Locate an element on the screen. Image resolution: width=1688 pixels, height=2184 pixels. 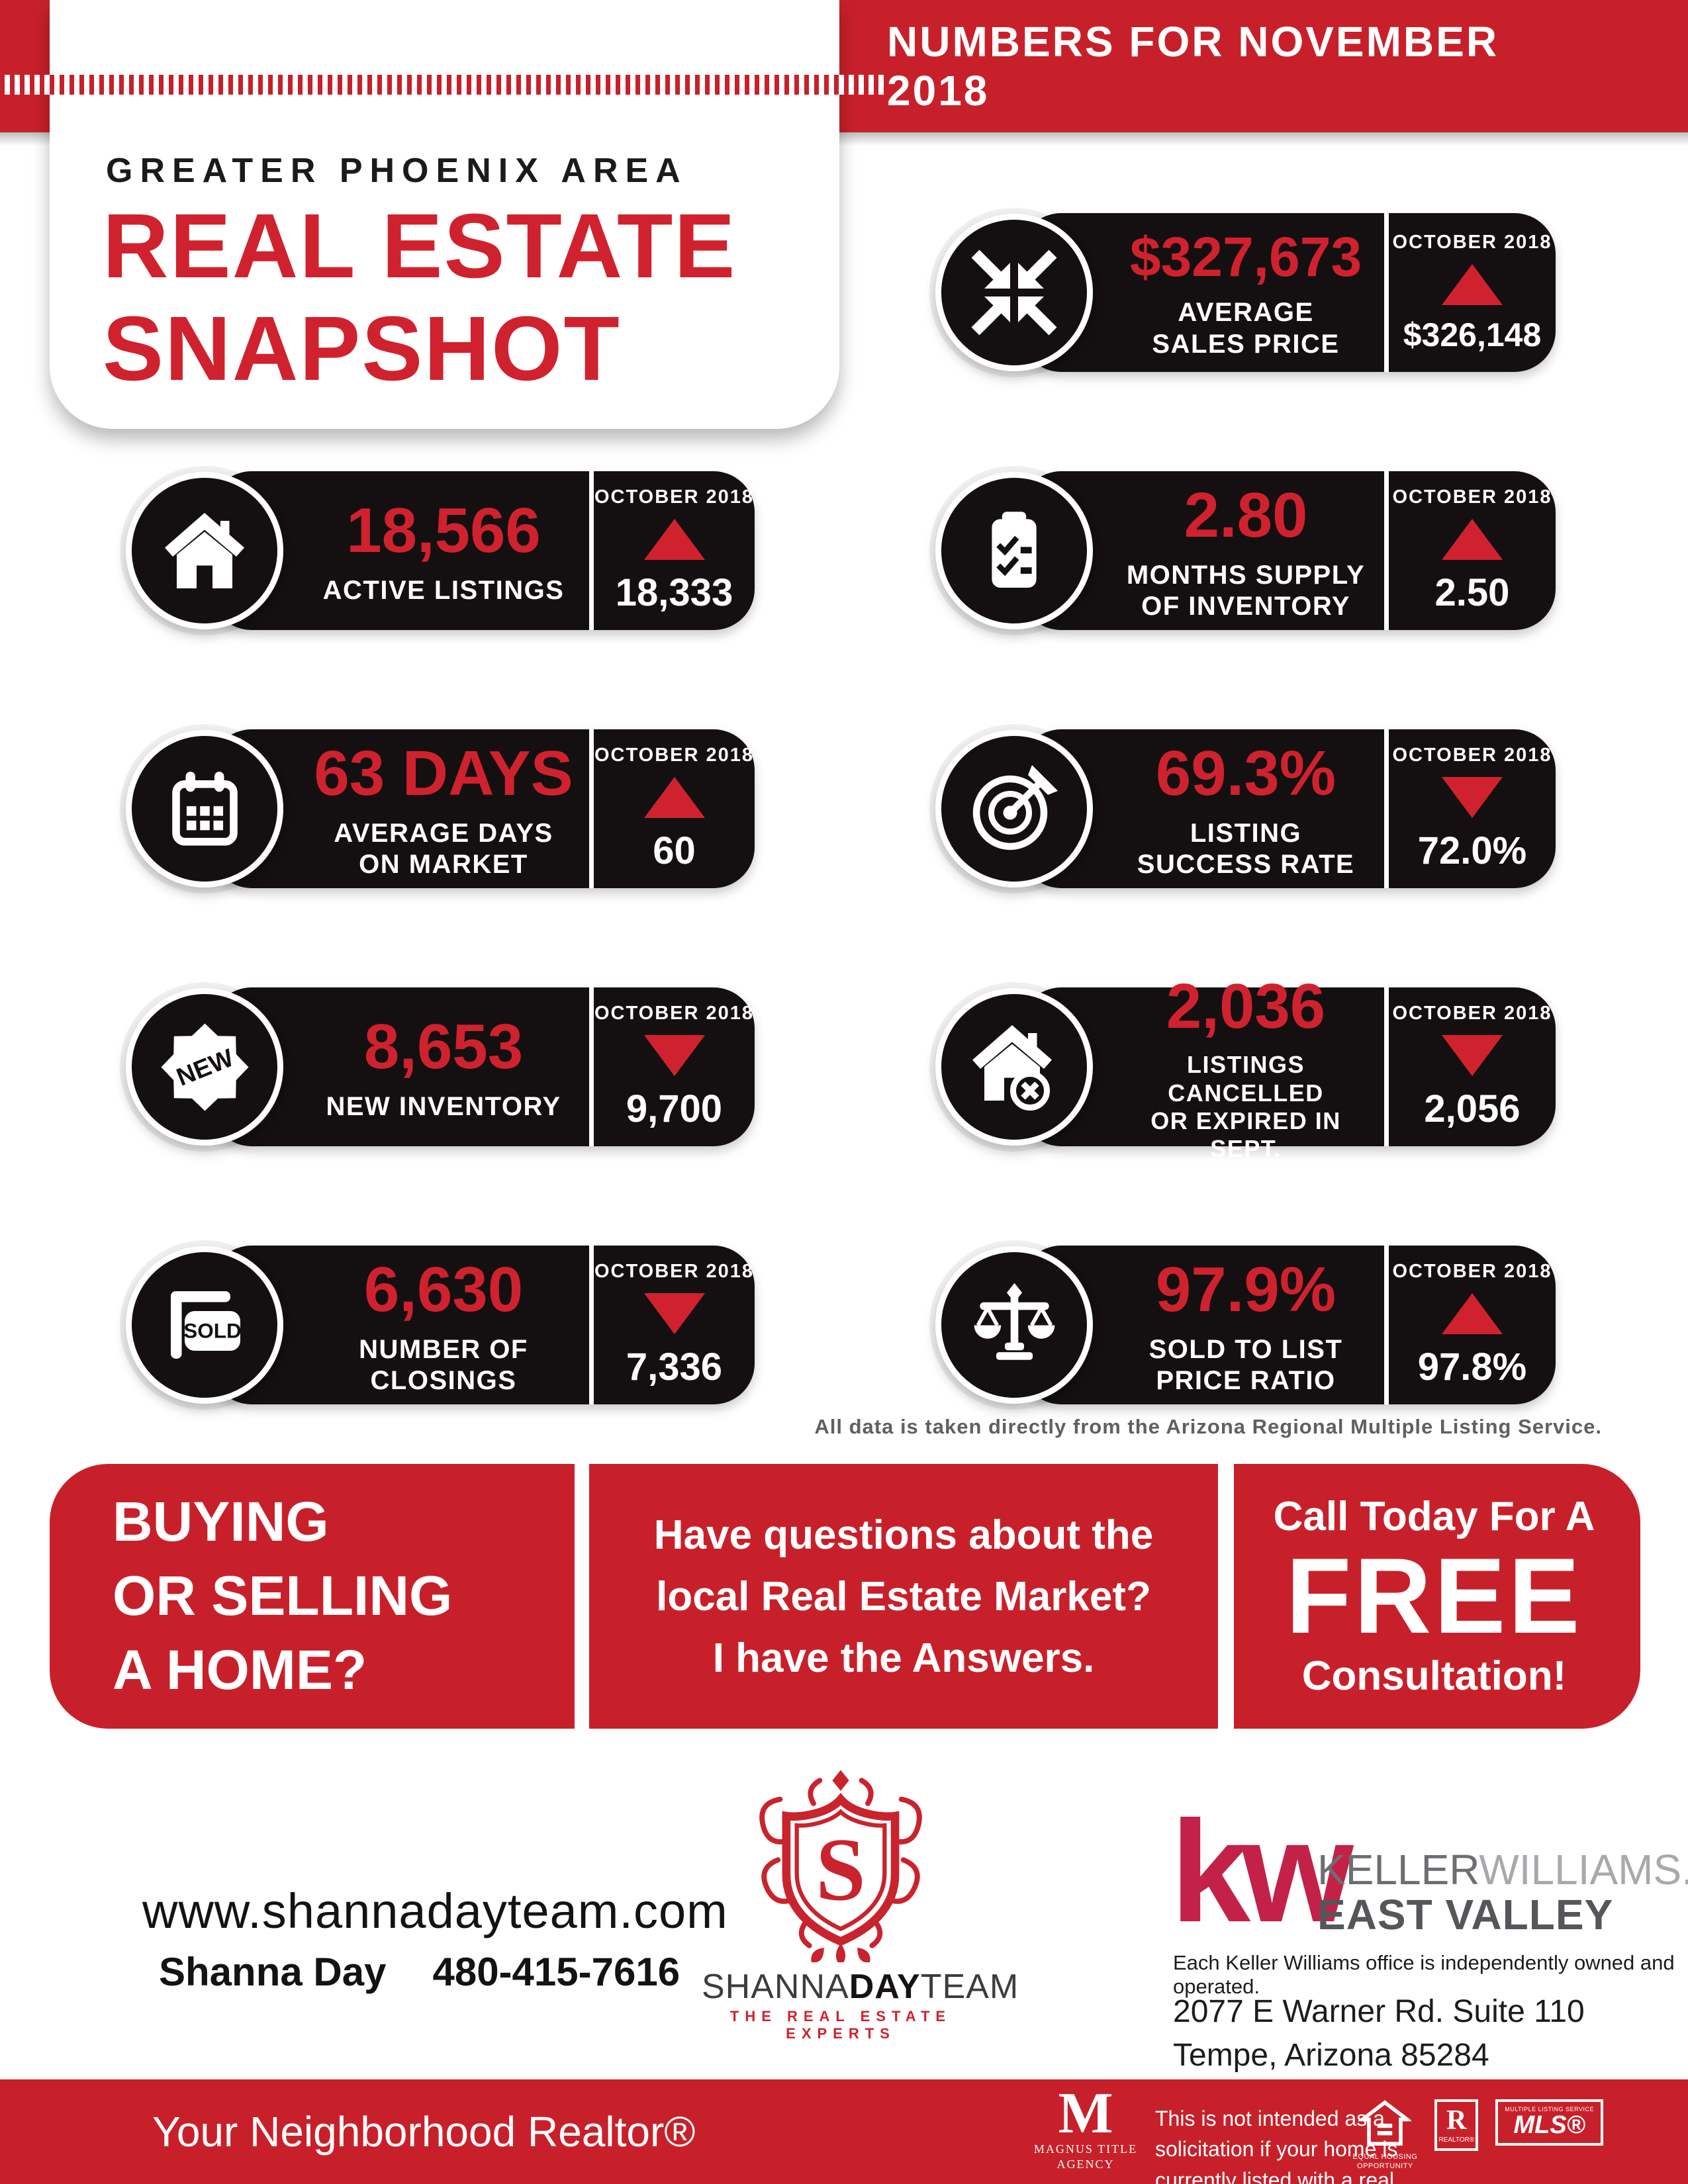
stat-label: AVERAGE SALES PRICE is located at coordinates (1246, 328).